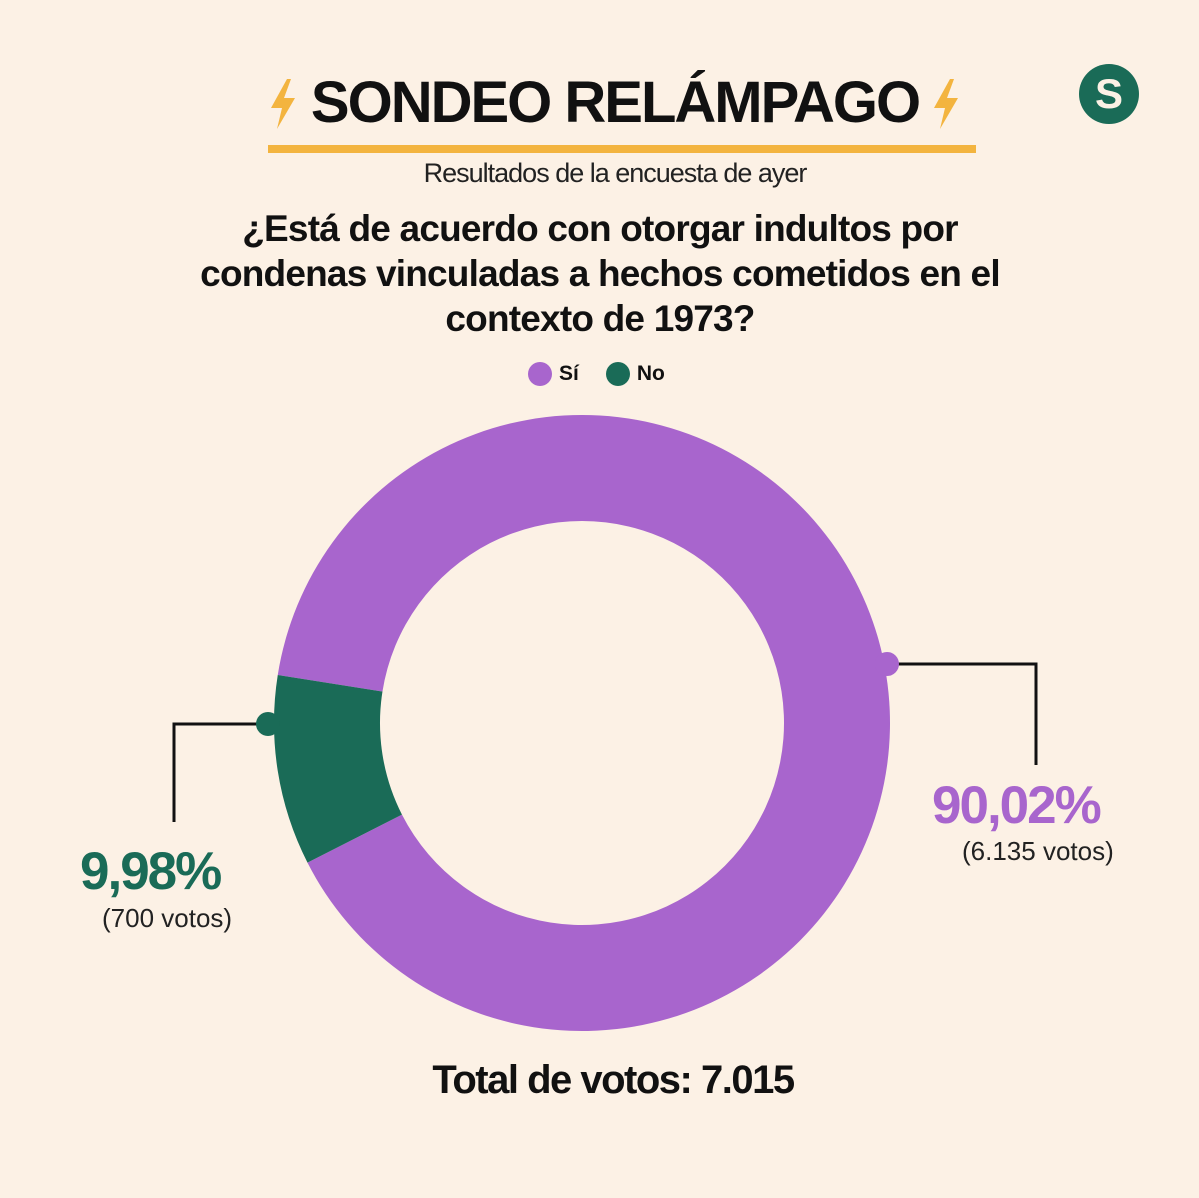 Image resolution: width=1199 pixels, height=1198 pixels. I want to click on pct-label-si: 90,02%, so click(1017, 805).